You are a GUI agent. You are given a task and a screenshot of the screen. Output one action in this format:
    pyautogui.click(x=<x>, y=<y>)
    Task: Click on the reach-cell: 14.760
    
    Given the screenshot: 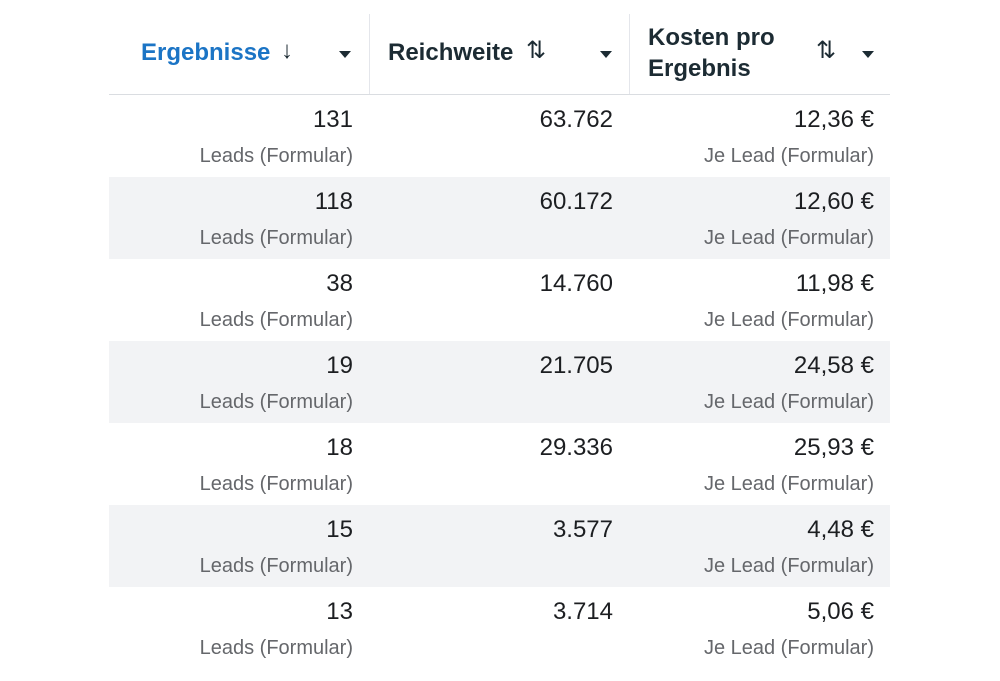 What is the action you would take?
    pyautogui.click(x=499, y=300)
    